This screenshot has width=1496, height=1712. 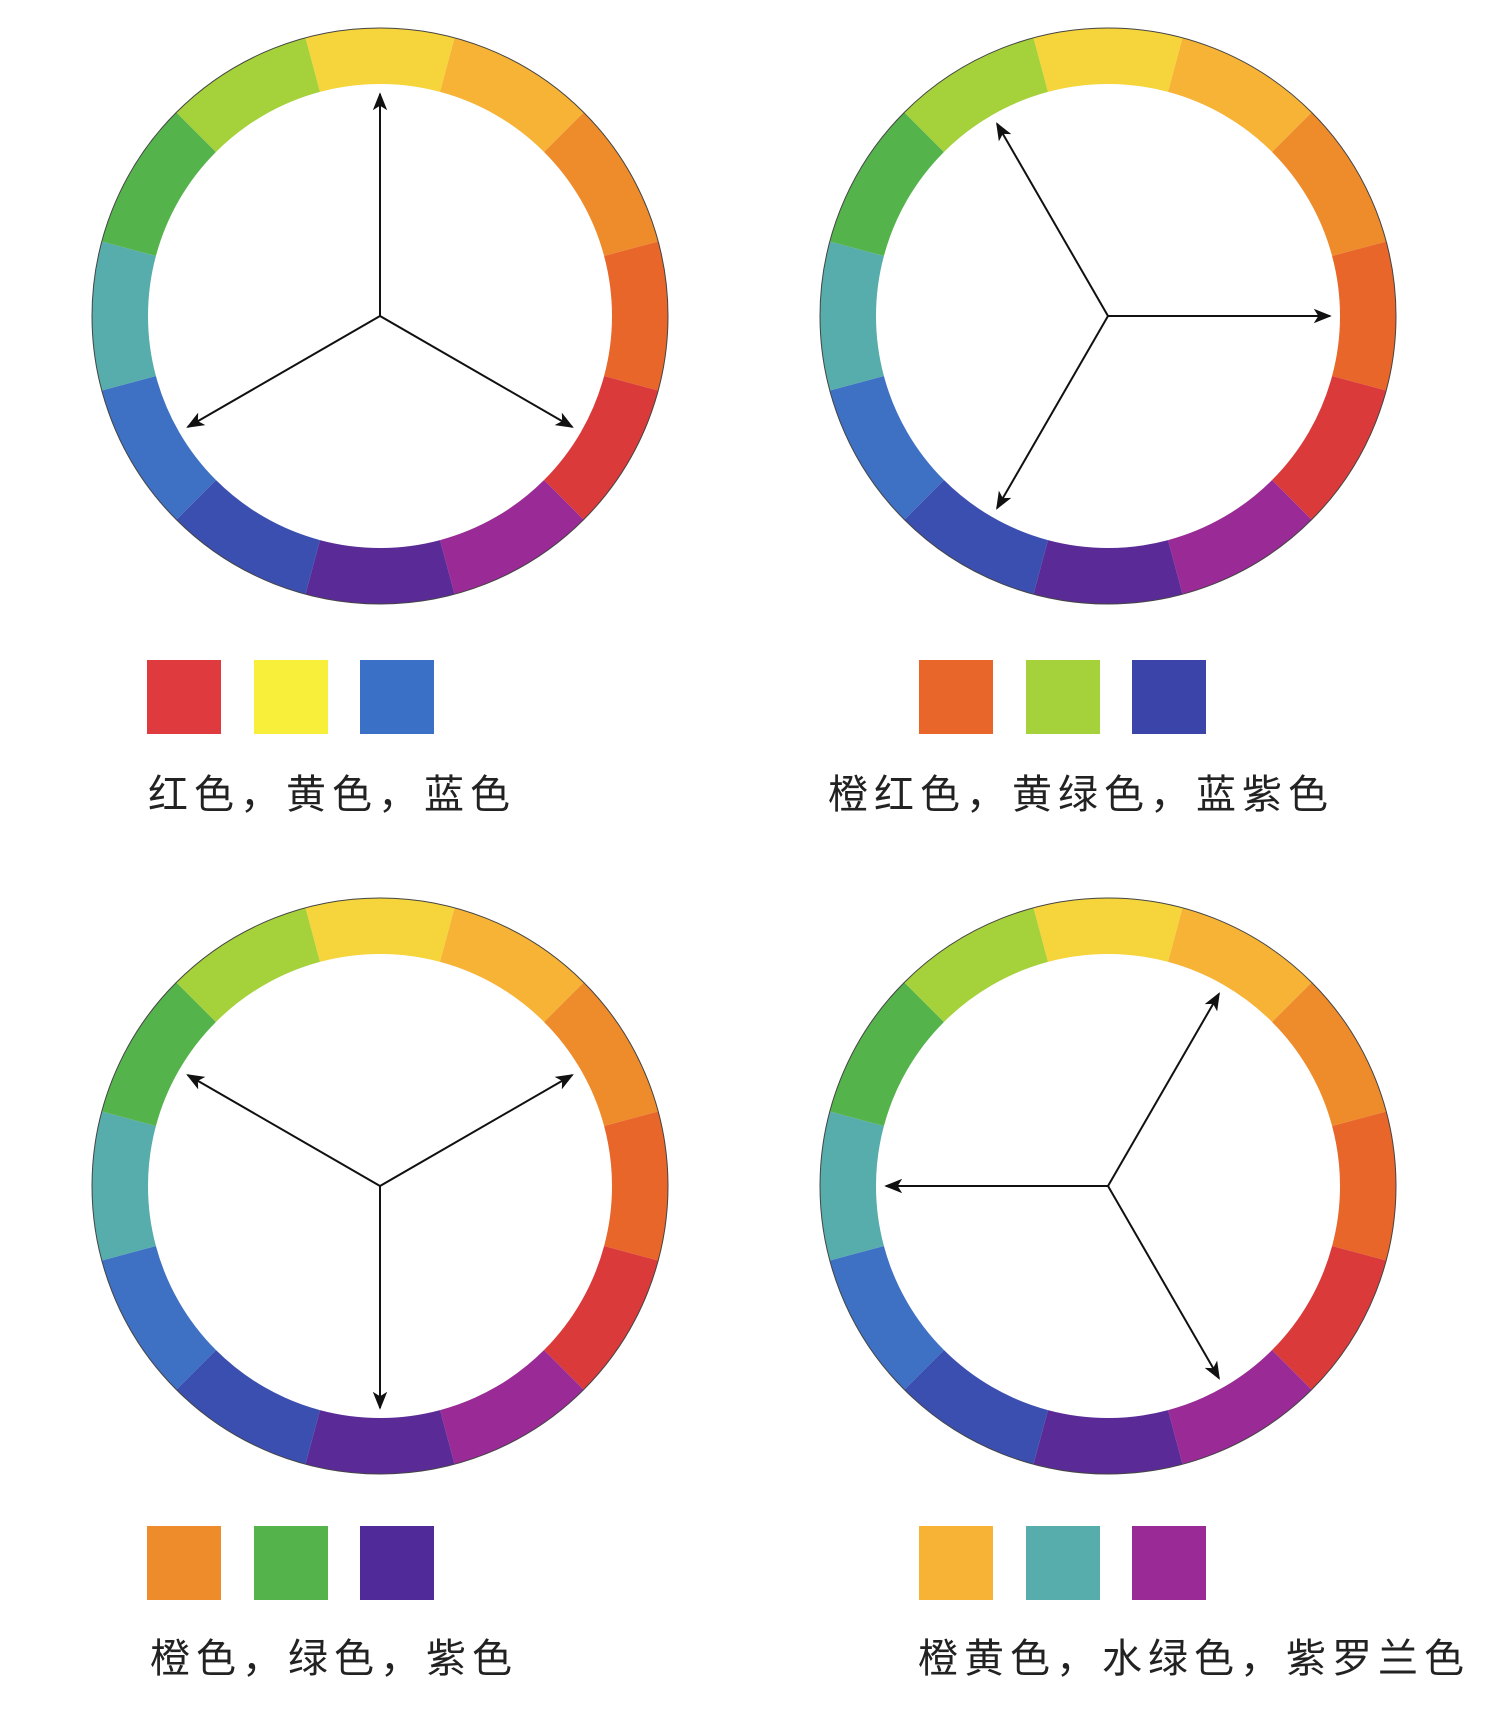 I want to click on color-scheme-caption: 橙红色，黄绿色，蓝紫色, so click(x=1081, y=795).